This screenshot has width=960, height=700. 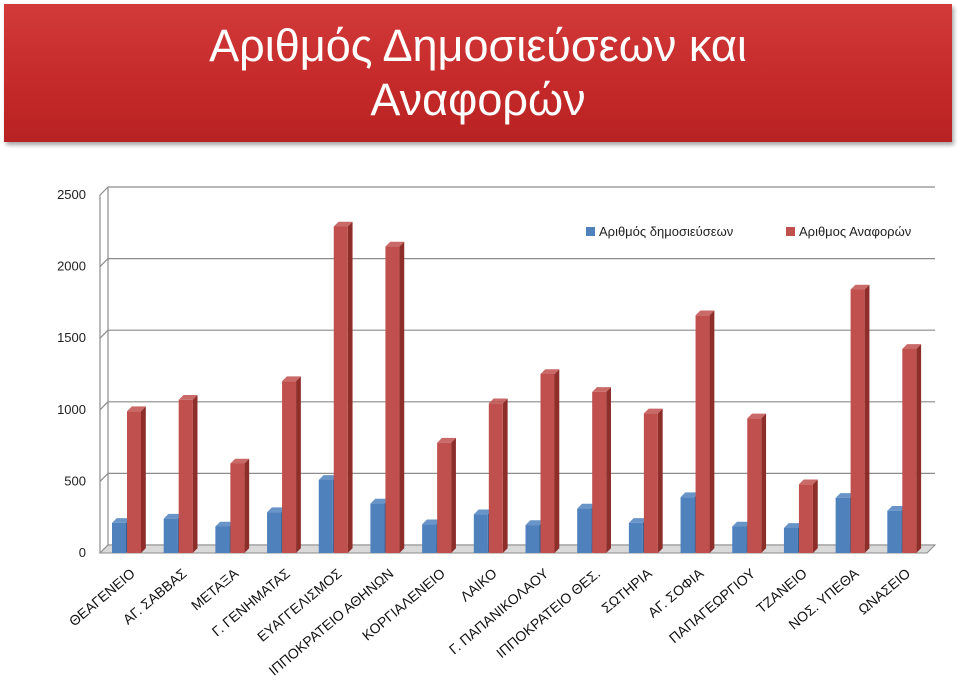 What do you see at coordinates (71, 194) in the screenshot?
I see `y-tick-label: 2500` at bounding box center [71, 194].